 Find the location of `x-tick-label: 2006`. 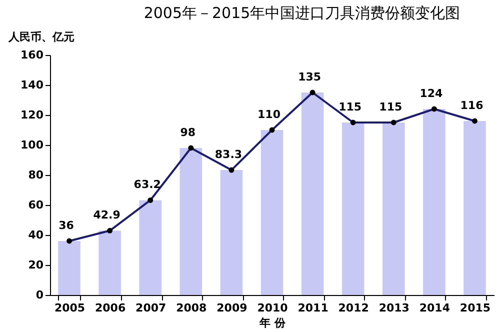

x-tick-label: 2006 is located at coordinates (110, 308).